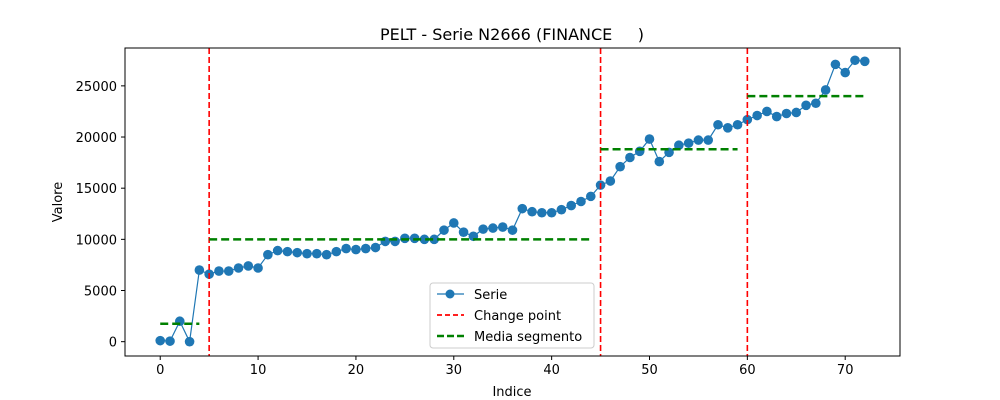 The height and width of the screenshot is (400, 1000). Describe the element at coordinates (160, 370) in the screenshot. I see `x-tick-label: 0` at that location.